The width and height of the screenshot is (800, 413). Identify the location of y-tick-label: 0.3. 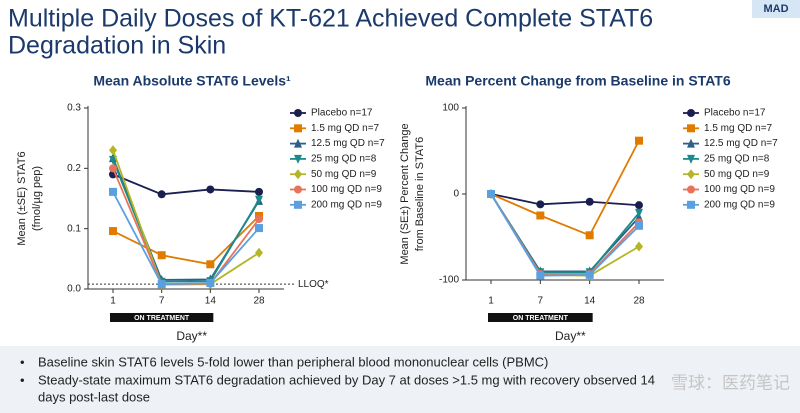
(74, 108).